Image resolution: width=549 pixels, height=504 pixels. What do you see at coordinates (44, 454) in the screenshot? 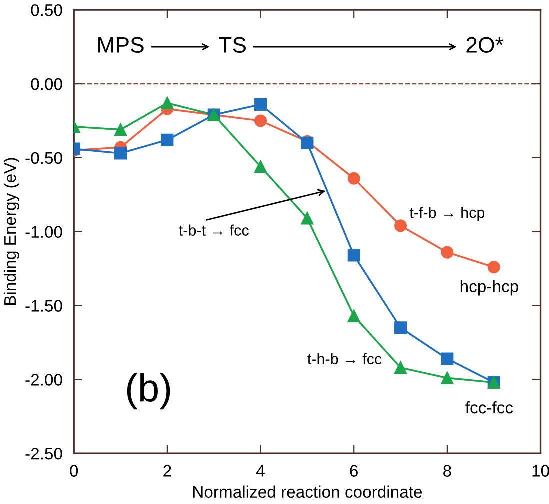
I see `y-tick-label: -2.50` at bounding box center [44, 454].